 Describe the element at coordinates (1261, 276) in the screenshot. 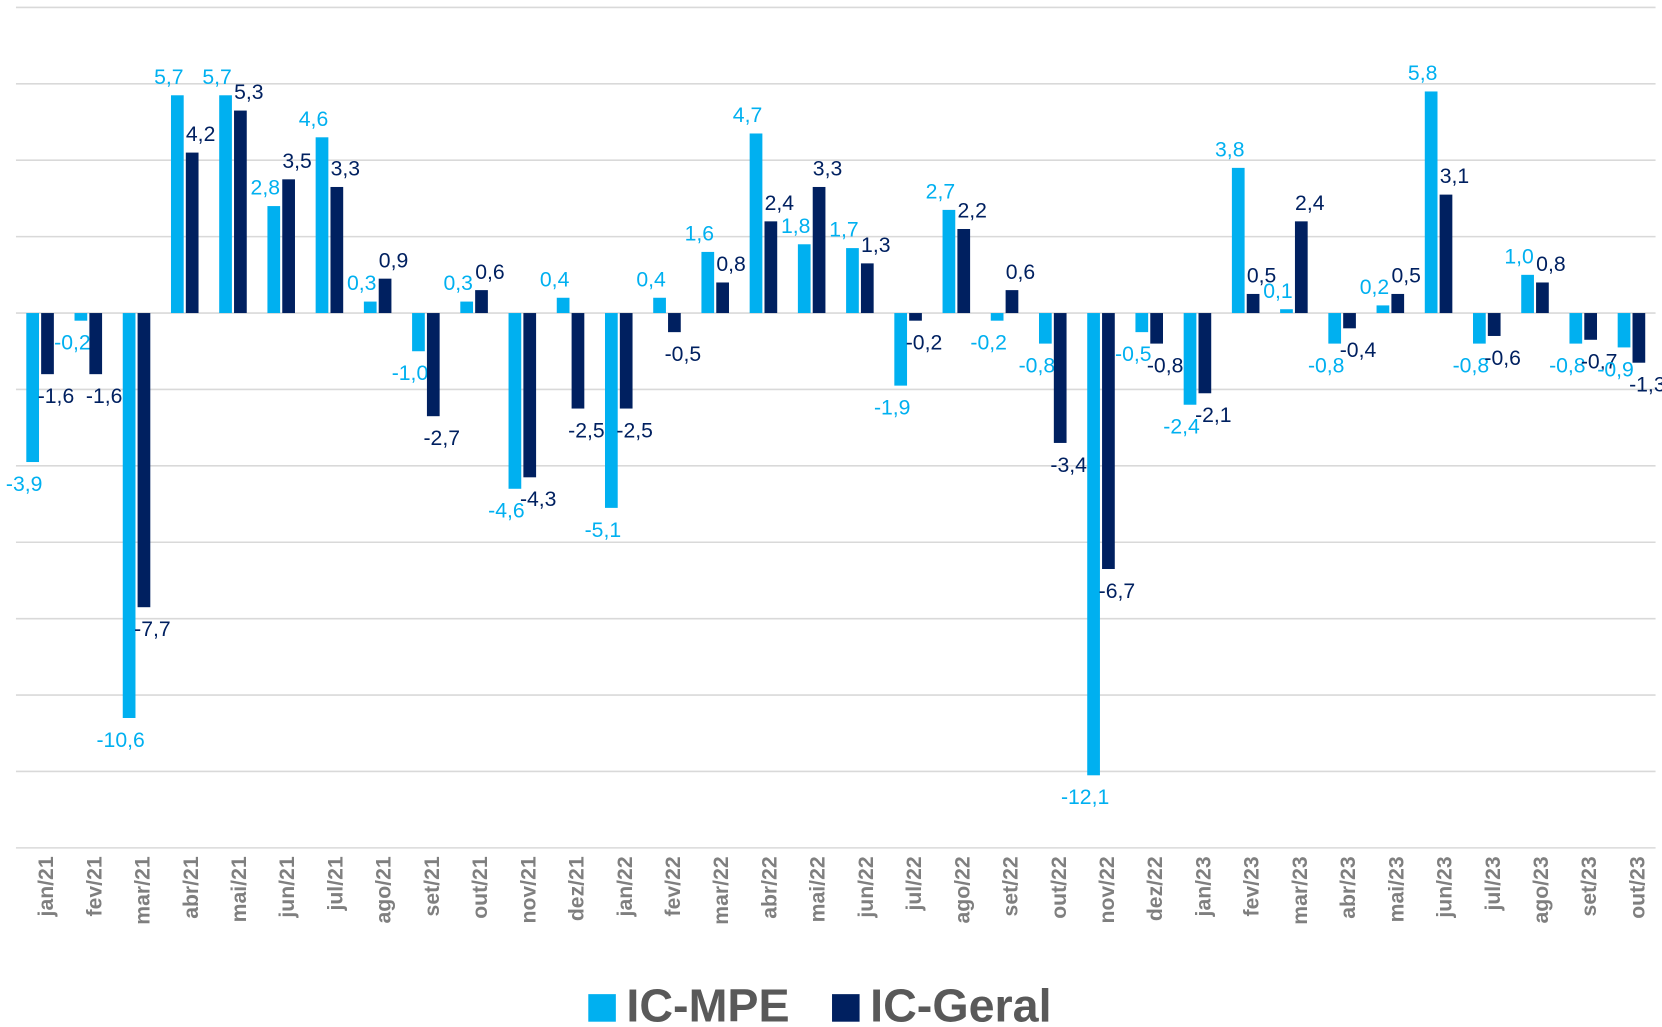

I see `data-label: 0,5` at that location.